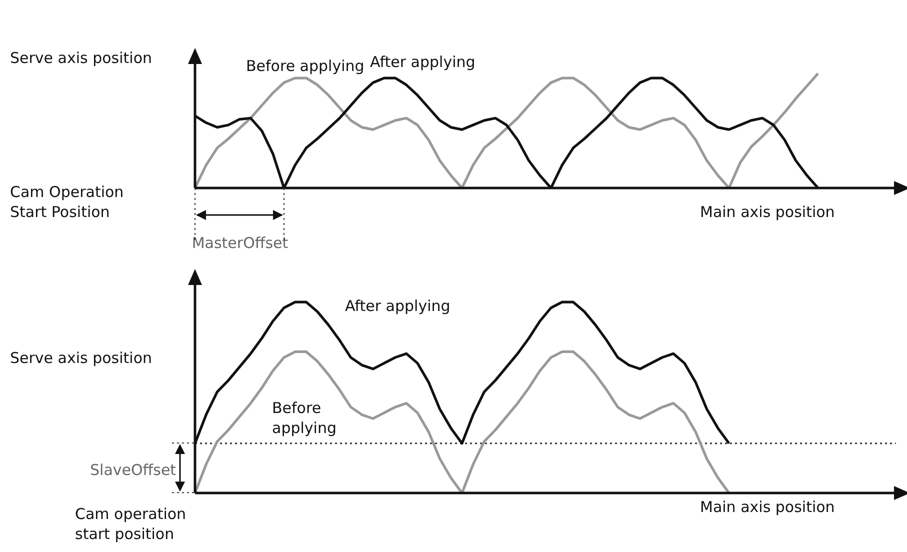 The image size is (907, 552). I want to click on text: Cam operation start position, so click(131, 524).